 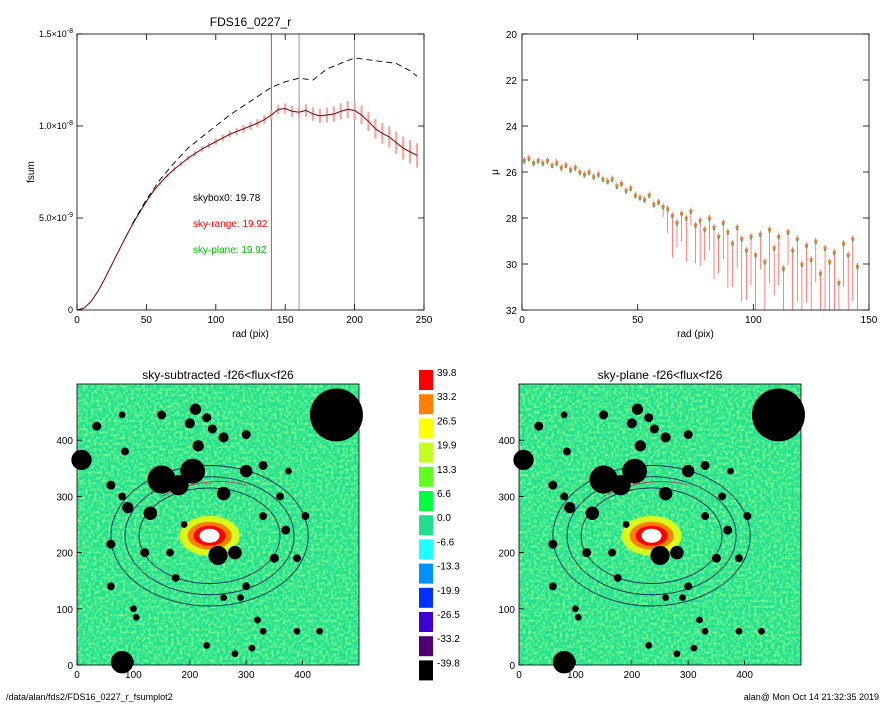 I want to click on image-ytick-label: 200, so click(x=506, y=554).